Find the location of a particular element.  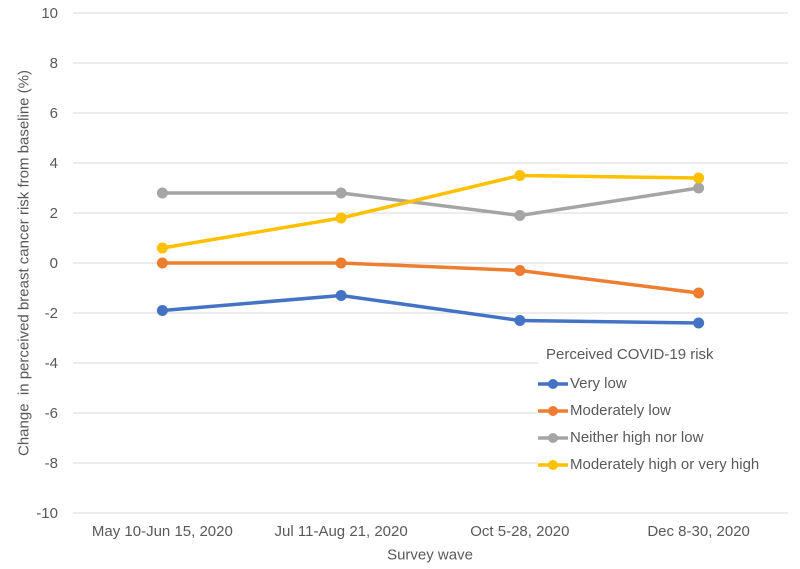

y-tick-label: 10 is located at coordinates (49, 13).